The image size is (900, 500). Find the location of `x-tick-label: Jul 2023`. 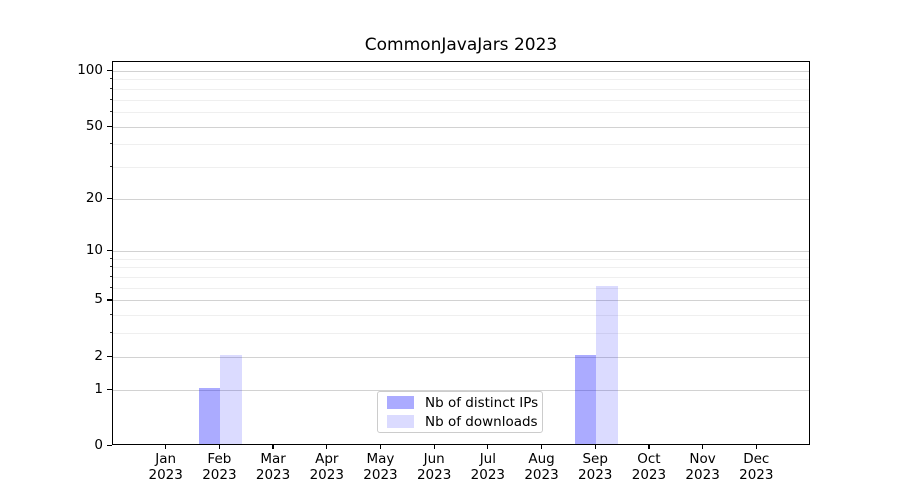

x-tick-label: Jul 2023 is located at coordinates (488, 467).